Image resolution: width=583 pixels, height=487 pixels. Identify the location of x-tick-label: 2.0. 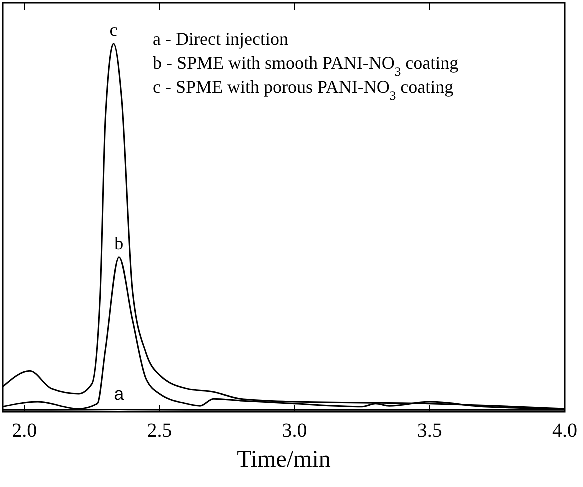
(25, 431).